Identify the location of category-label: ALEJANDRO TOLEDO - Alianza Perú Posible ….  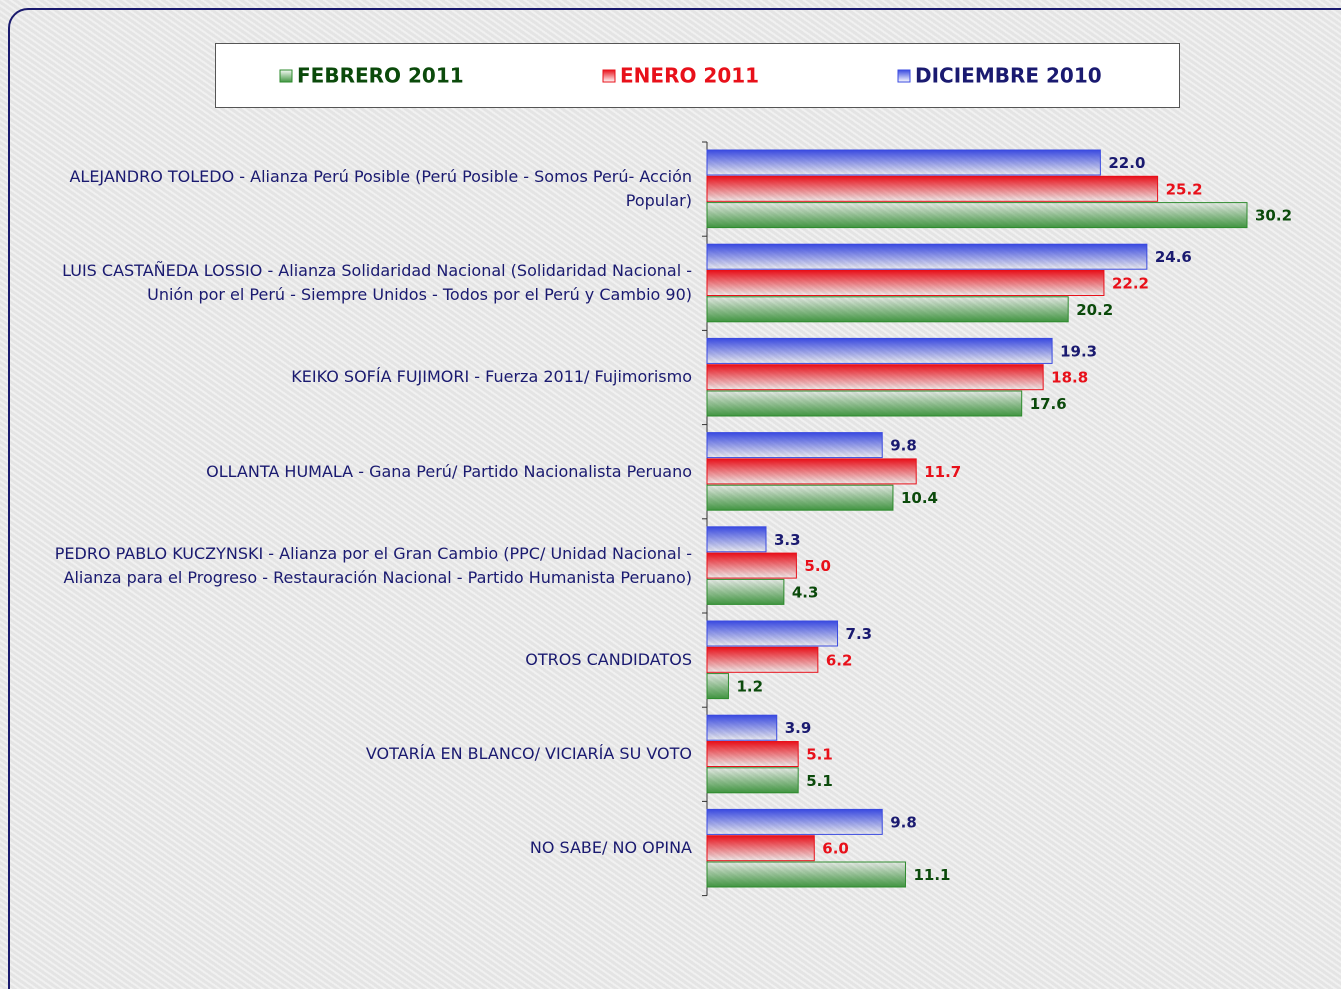
(380, 188).